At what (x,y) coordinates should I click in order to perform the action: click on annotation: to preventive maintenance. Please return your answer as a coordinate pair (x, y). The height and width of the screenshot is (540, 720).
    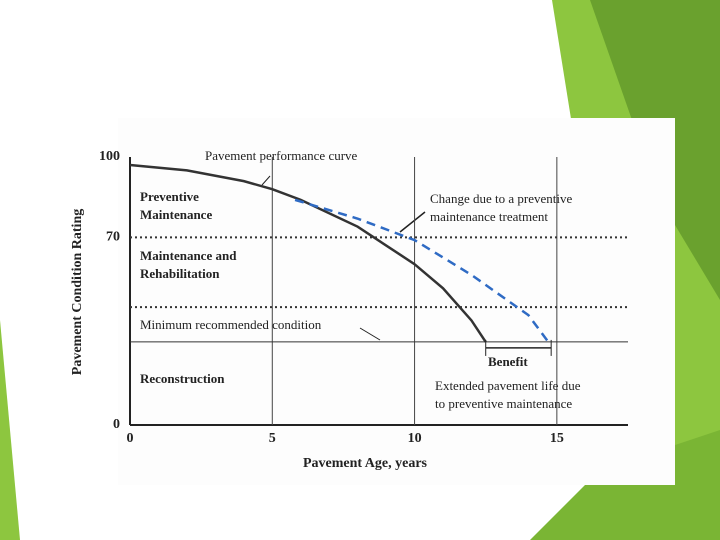
    Looking at the image, I should click on (503, 403).